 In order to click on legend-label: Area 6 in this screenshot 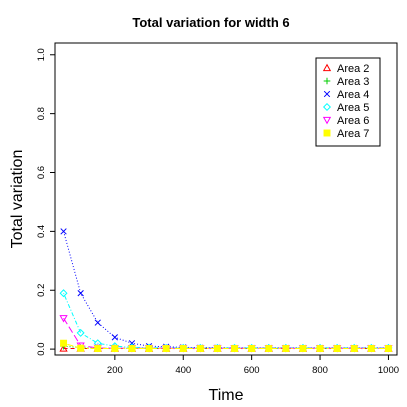, I will do `click(353, 121)`.